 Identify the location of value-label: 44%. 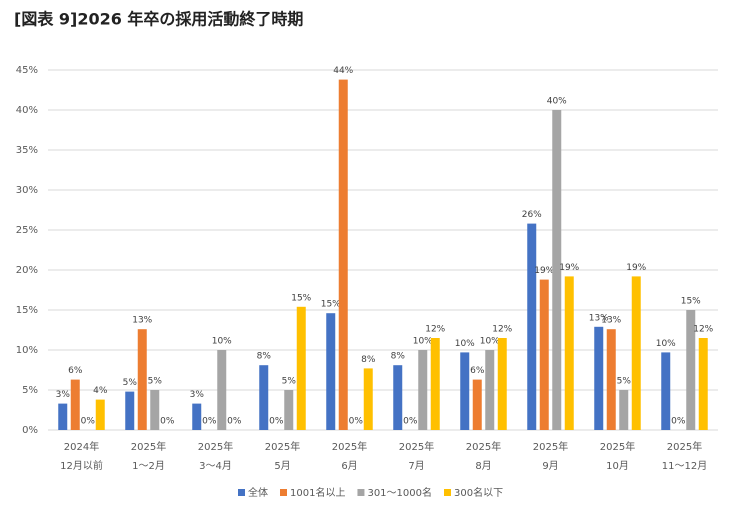
(343, 71).